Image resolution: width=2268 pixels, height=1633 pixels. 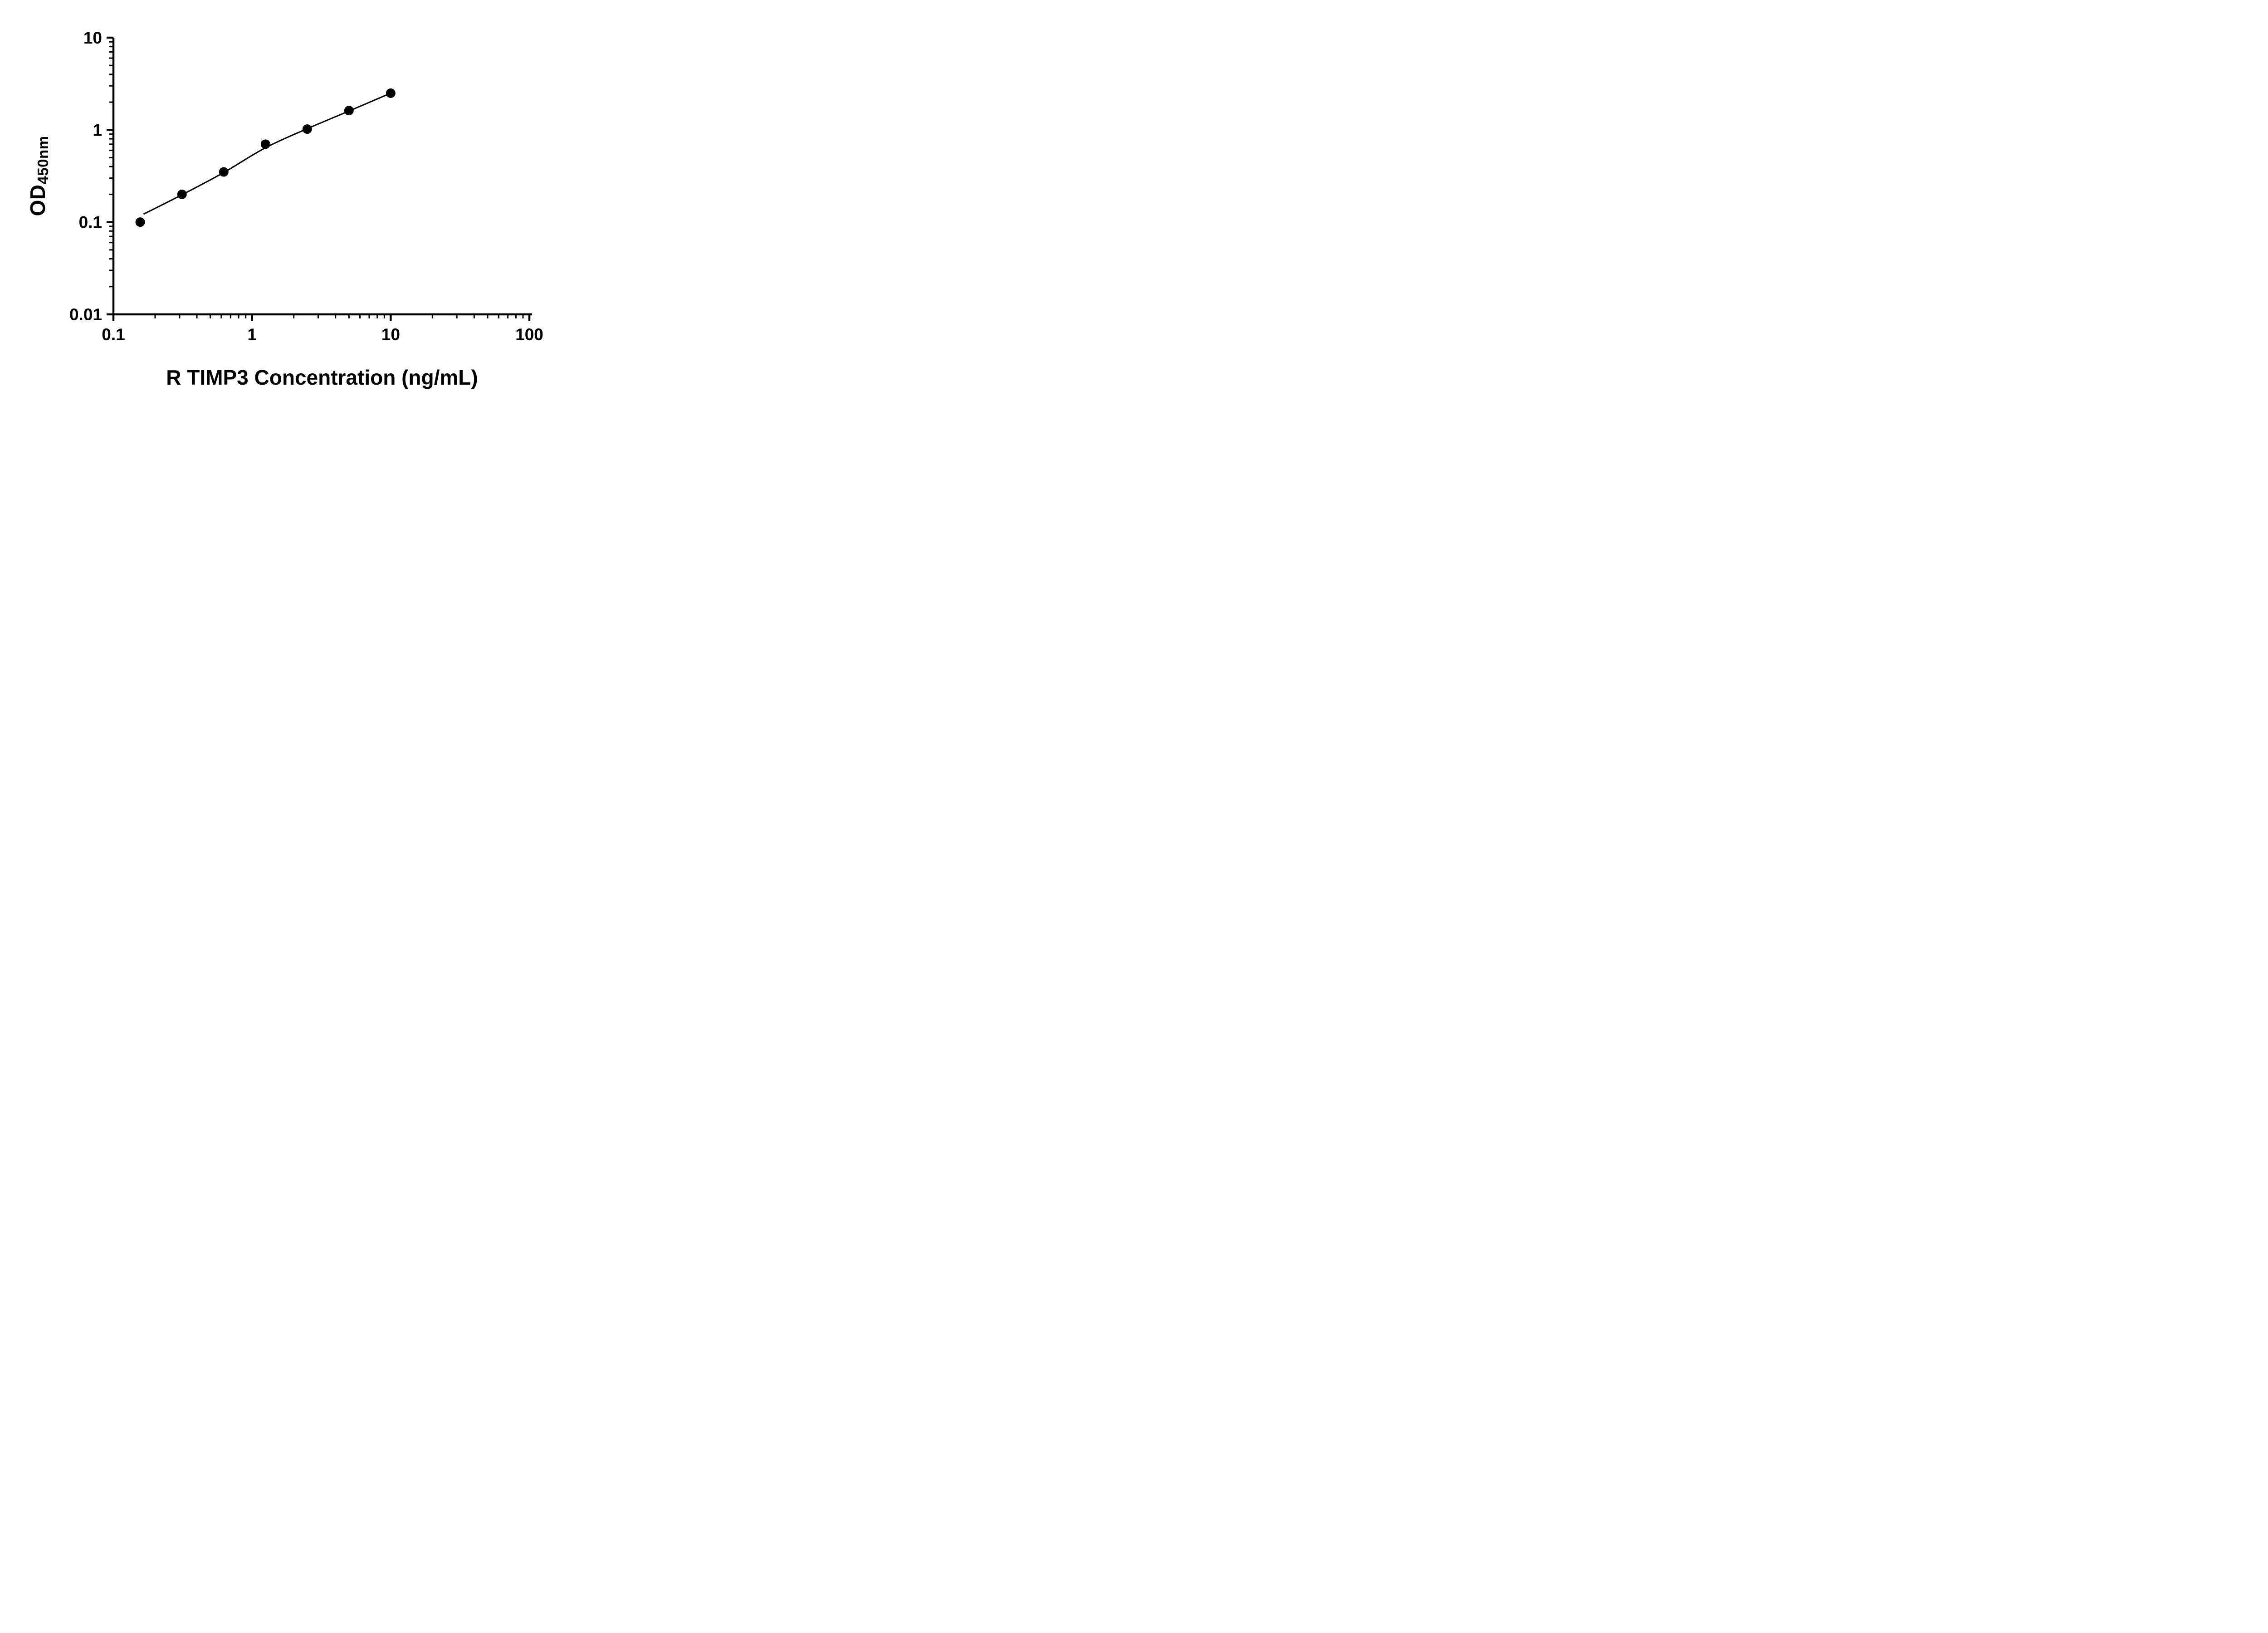 I want to click on x-tick-label: 100, so click(x=529, y=334).